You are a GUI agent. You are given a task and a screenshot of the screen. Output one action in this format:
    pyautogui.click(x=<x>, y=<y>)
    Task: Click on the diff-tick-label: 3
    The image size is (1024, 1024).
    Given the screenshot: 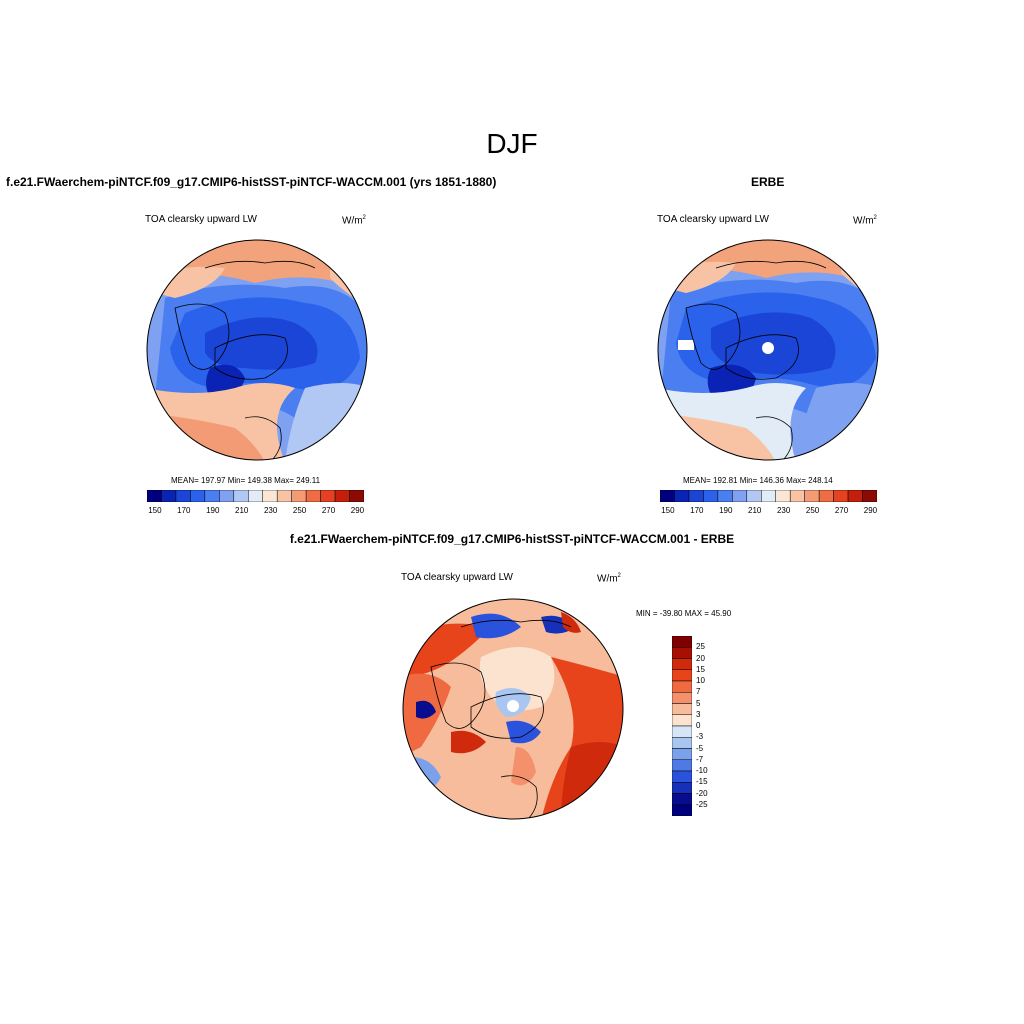 What is the action you would take?
    pyautogui.click(x=698, y=714)
    